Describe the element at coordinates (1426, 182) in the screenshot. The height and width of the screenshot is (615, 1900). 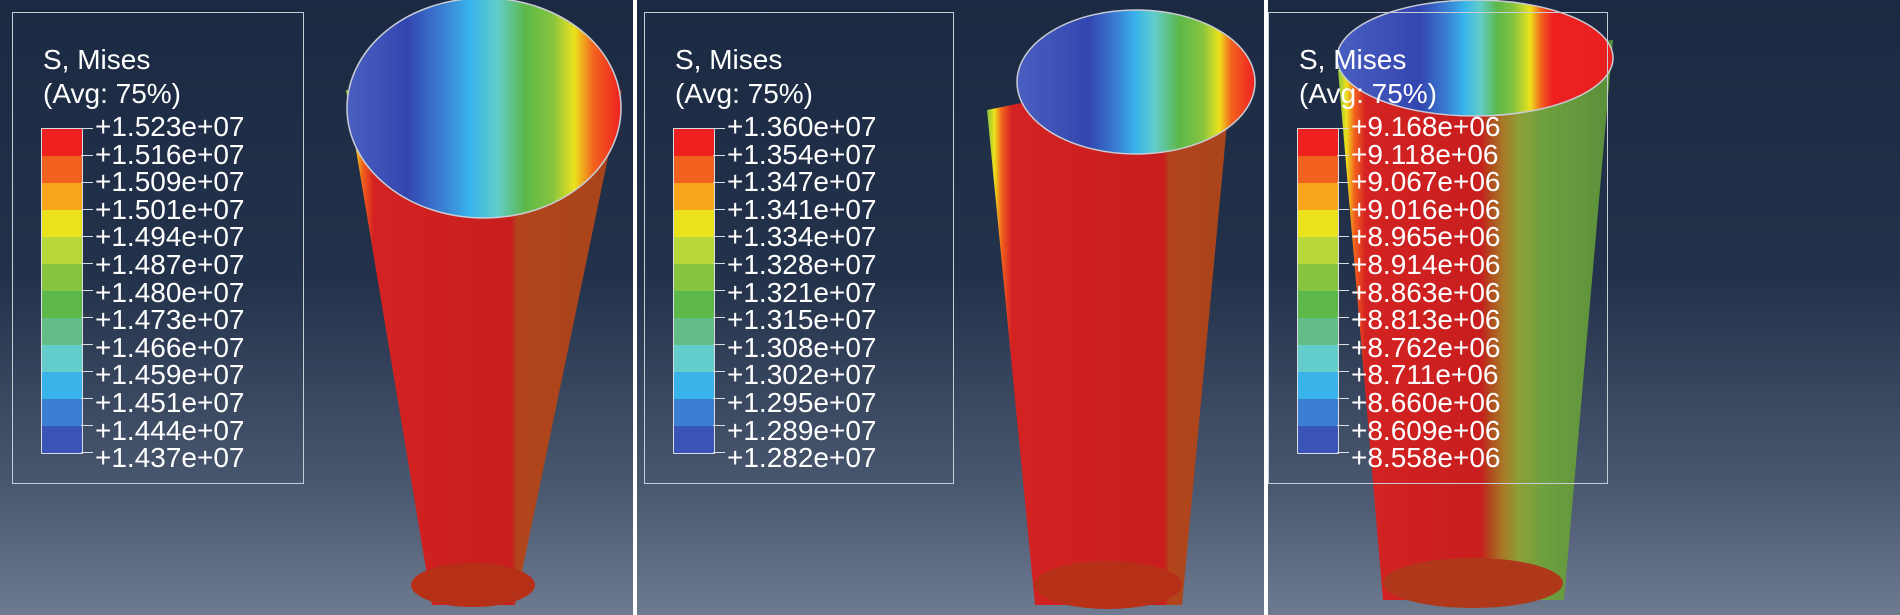
I see `legend-value: +9.067e+06` at that location.